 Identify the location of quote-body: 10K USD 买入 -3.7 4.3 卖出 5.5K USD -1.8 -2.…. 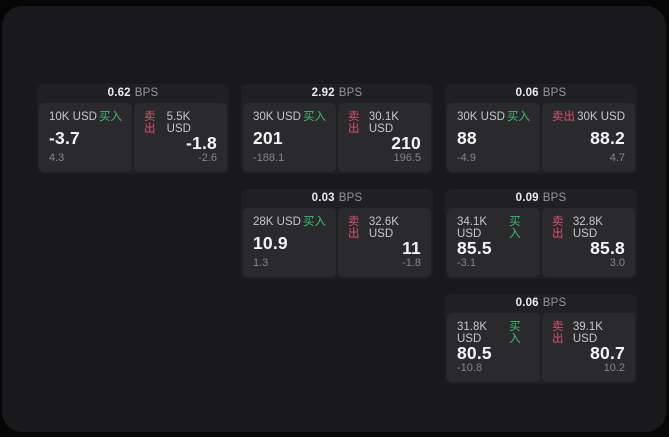
(133, 137).